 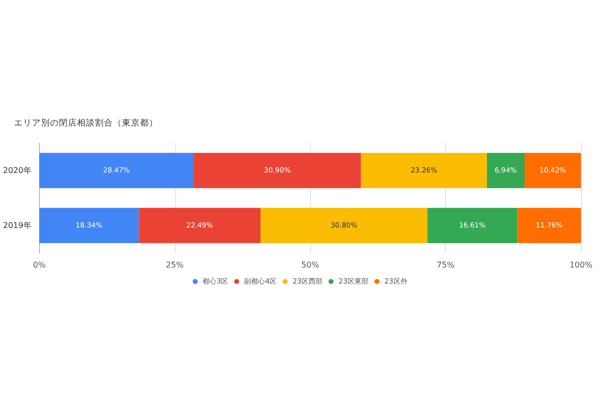 What do you see at coordinates (86, 123) in the screenshot?
I see `chart-title: エリア別の閉店相談割合（東京都）` at bounding box center [86, 123].